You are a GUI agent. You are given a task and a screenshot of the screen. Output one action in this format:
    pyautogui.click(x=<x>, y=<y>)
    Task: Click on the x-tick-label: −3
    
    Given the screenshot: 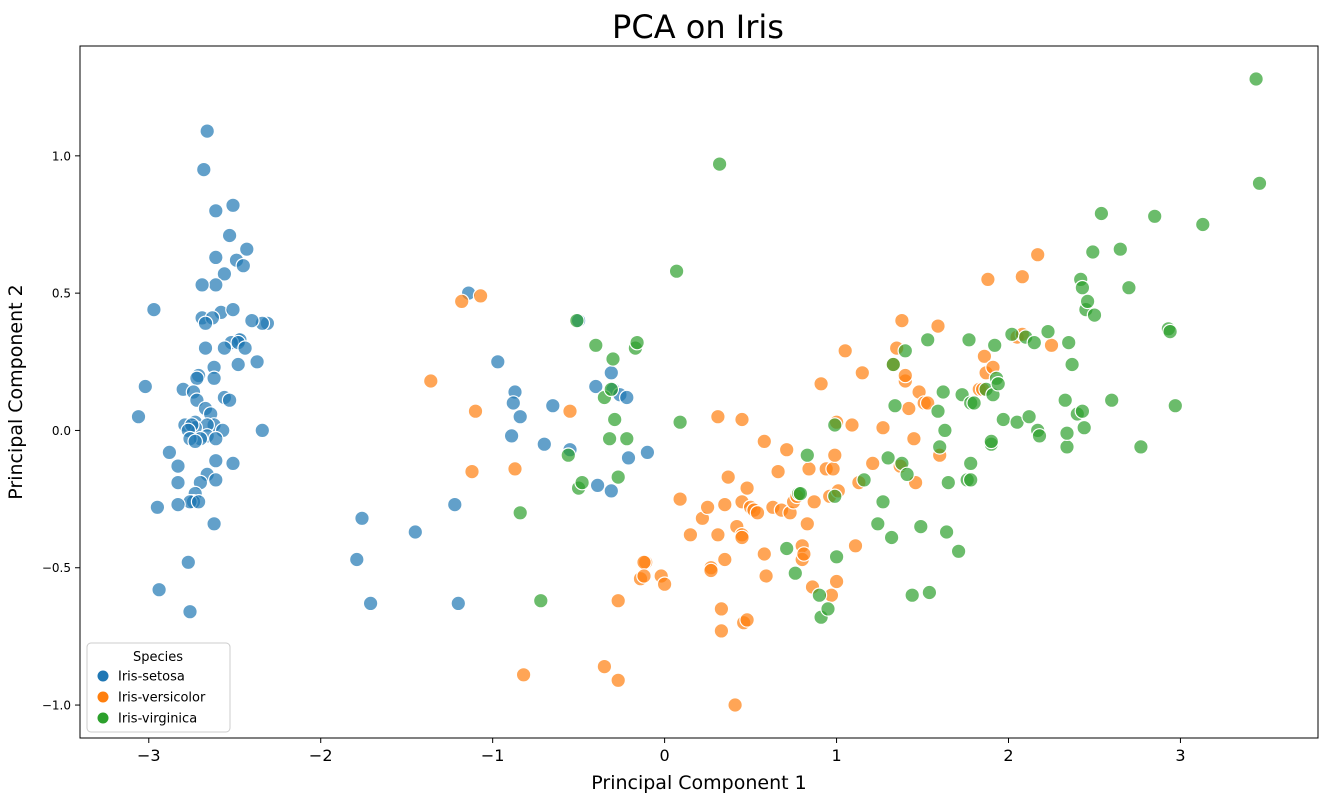 What is the action you would take?
    pyautogui.click(x=149, y=755)
    